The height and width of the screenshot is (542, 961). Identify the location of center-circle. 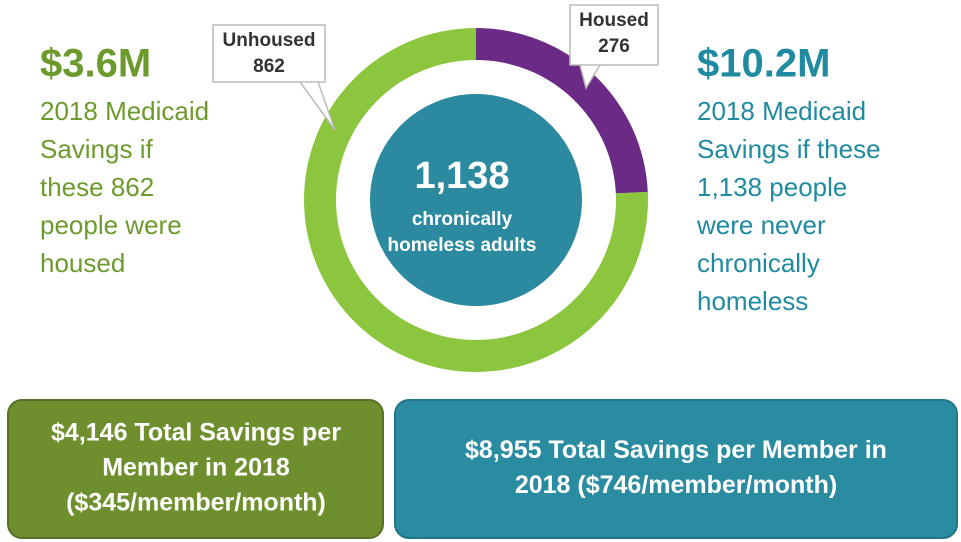
(476, 200).